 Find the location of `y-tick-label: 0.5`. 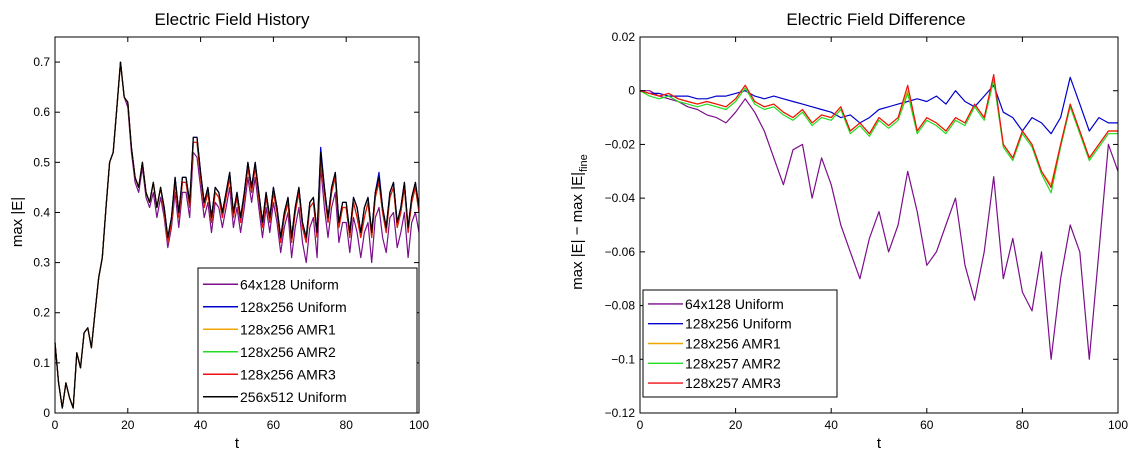

y-tick-label: 0.5 is located at coordinates (41, 162).